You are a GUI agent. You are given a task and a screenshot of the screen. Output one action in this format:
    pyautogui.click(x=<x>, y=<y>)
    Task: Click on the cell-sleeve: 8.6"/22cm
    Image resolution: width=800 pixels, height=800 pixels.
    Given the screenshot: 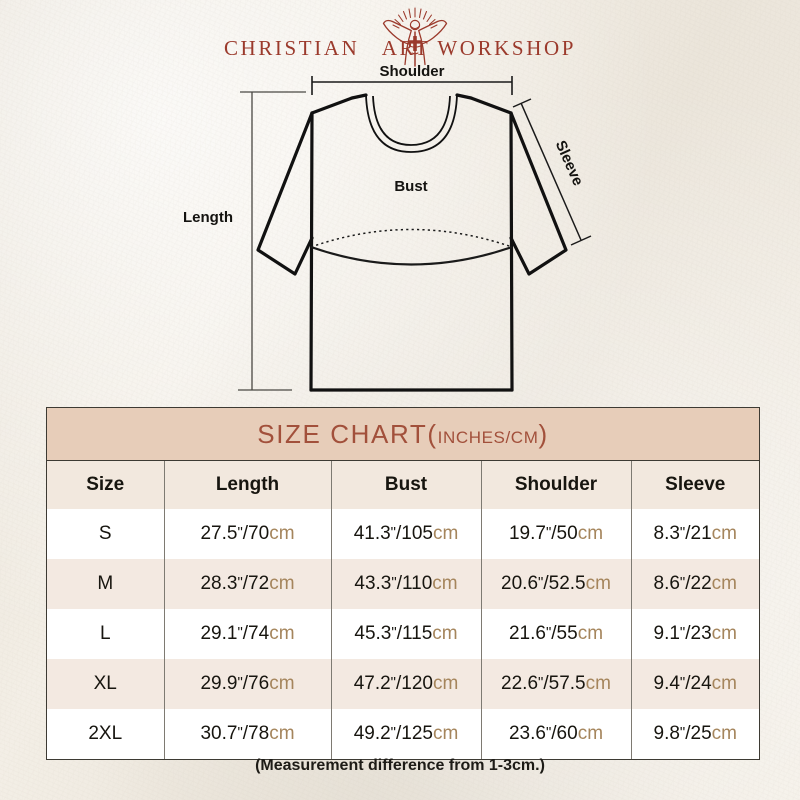 What is the action you would take?
    pyautogui.click(x=695, y=584)
    